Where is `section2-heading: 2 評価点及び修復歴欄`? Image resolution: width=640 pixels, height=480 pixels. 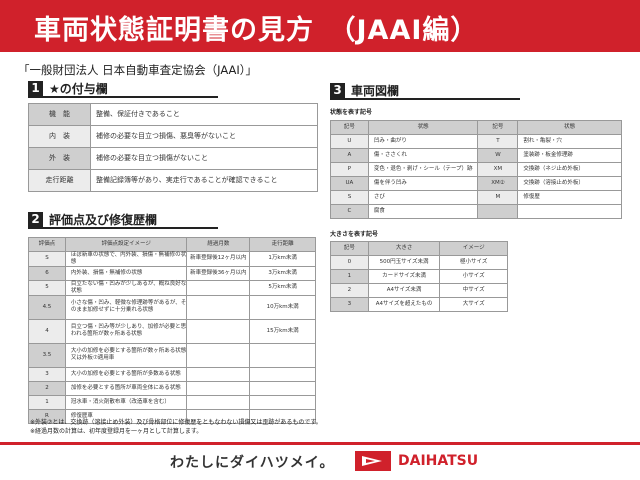
section2-heading: 2 評価点及び修復歴欄 is located at coordinates (123, 220).